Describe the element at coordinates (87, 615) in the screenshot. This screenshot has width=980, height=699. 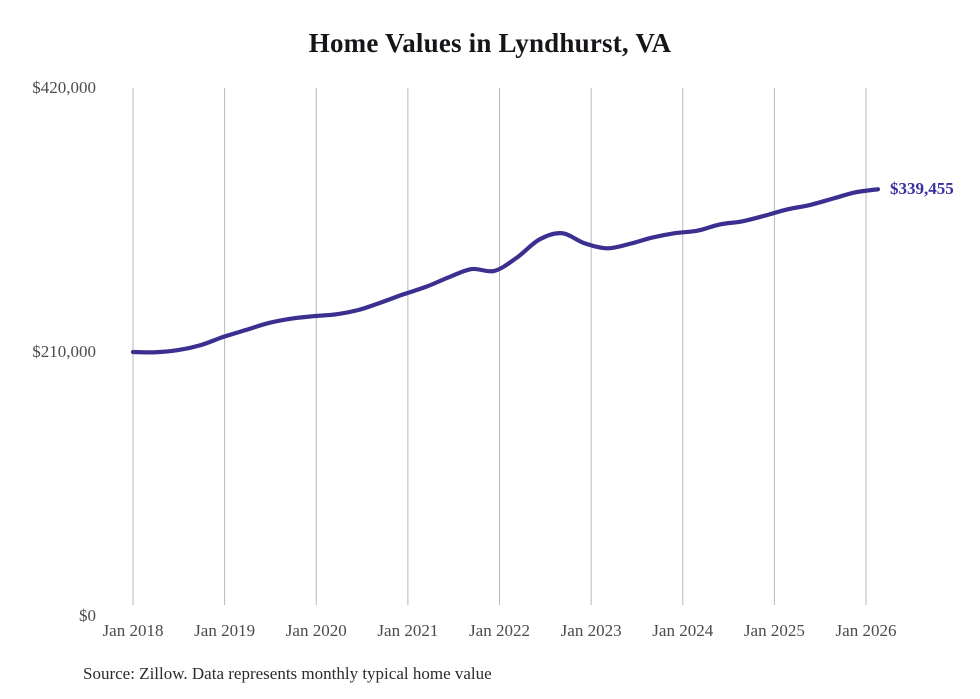
I see `y-axis-tick-label: $0` at that location.